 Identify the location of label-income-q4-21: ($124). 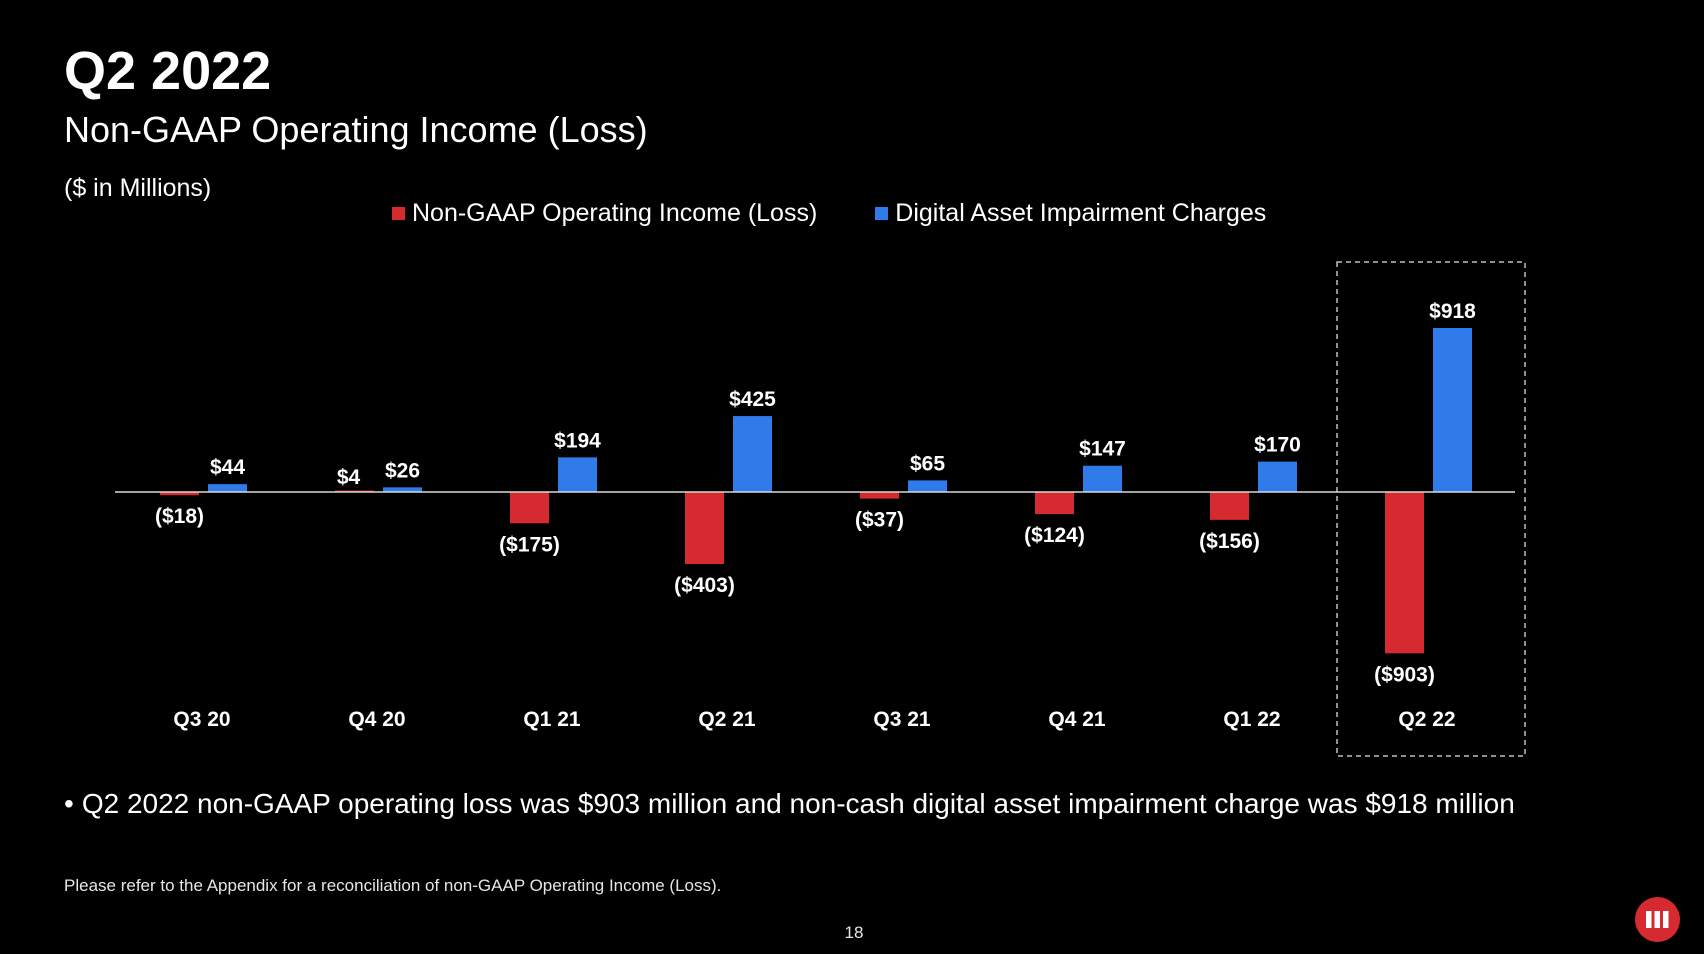
(1054, 535).